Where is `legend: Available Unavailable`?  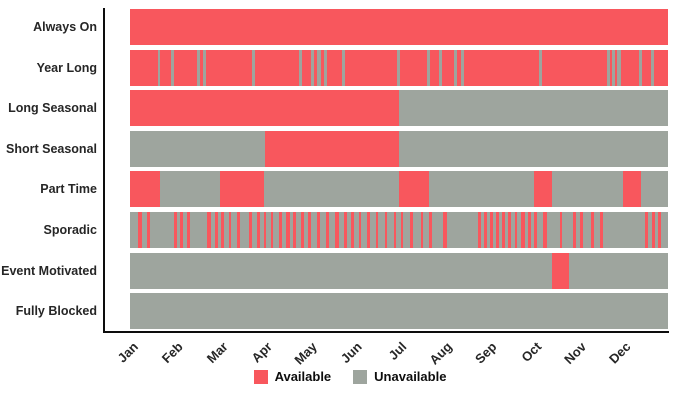 legend: Available Unavailable is located at coordinates (350, 376).